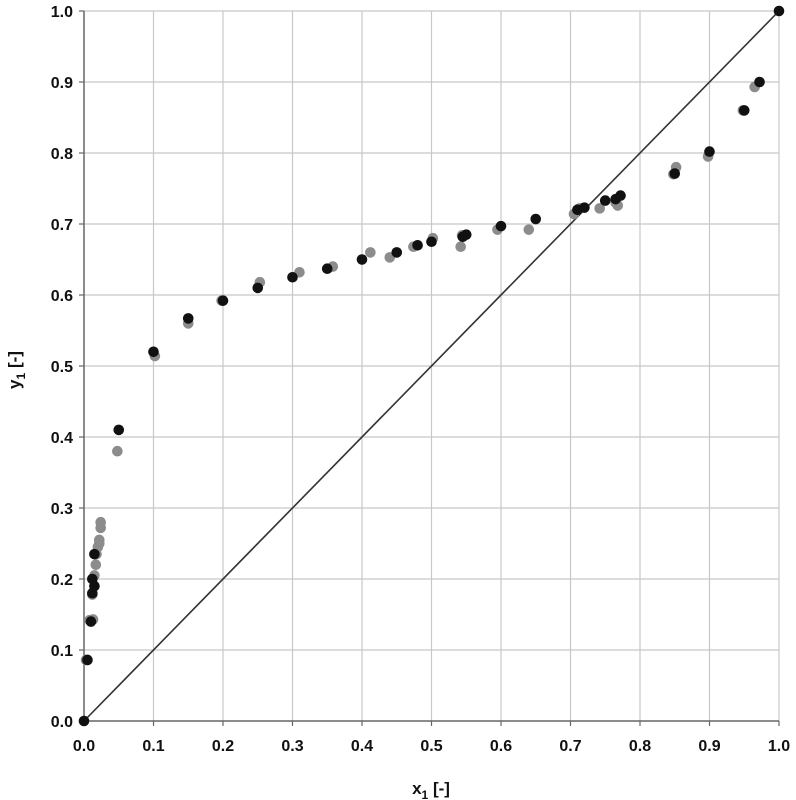 This screenshot has width=796, height=800. I want to click on x-tick-label: 0.9, so click(709, 746).